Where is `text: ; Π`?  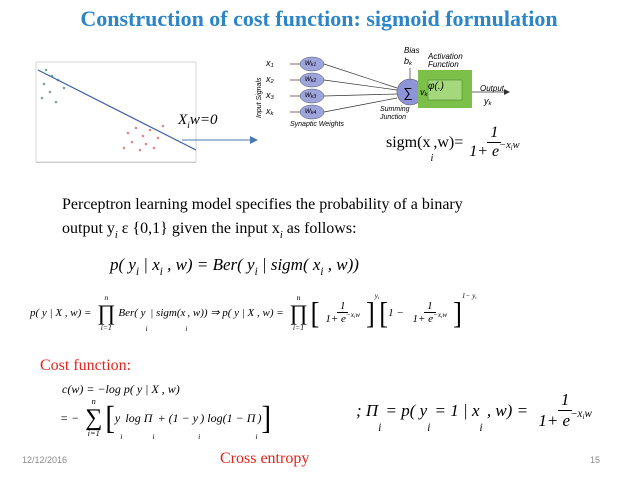 text: ; Π is located at coordinates (367, 410).